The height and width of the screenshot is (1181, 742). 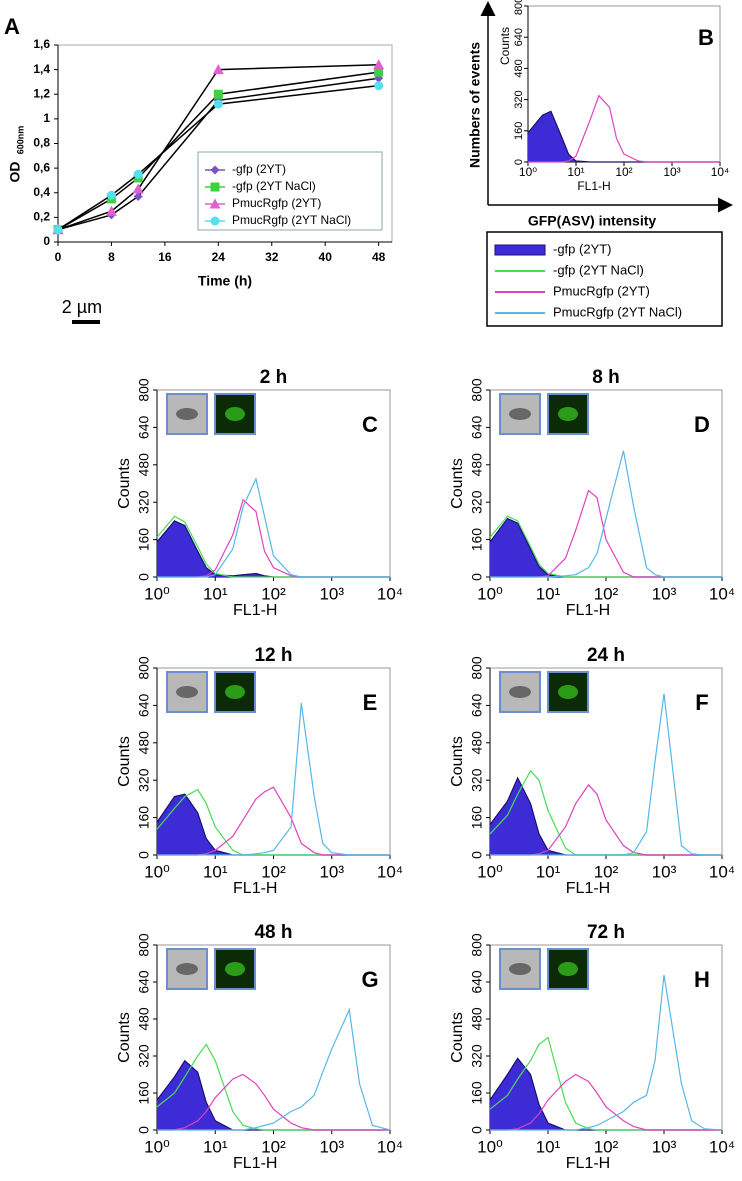 What do you see at coordinates (379, 257) in the screenshot?
I see `x-tick-label: 48` at bounding box center [379, 257].